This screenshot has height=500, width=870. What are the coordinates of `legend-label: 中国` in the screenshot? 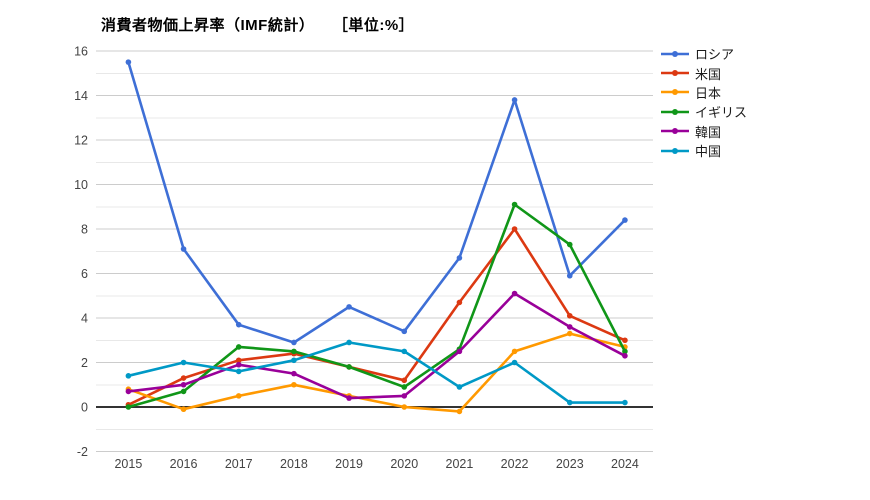 It's located at (708, 152).